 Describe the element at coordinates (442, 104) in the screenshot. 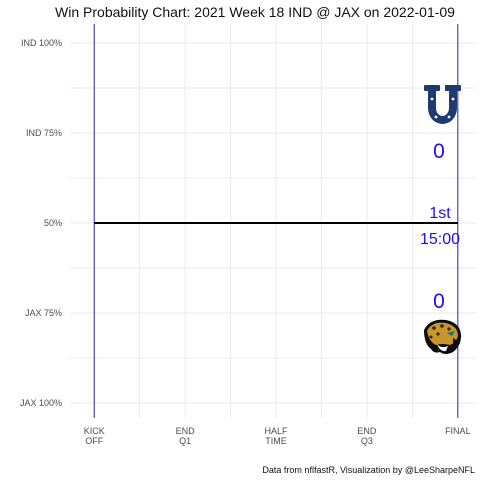

I see `colts-horseshoe-icon` at that location.